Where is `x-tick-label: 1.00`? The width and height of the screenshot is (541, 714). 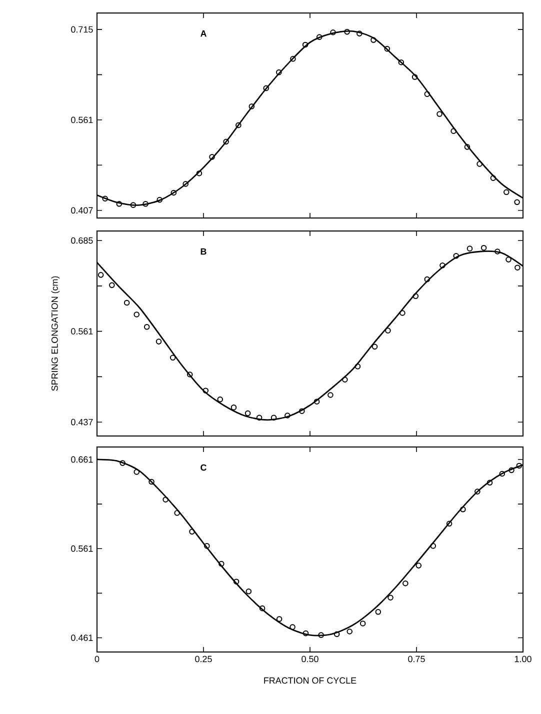
x-tick-label: 1.00 is located at coordinates (523, 659).